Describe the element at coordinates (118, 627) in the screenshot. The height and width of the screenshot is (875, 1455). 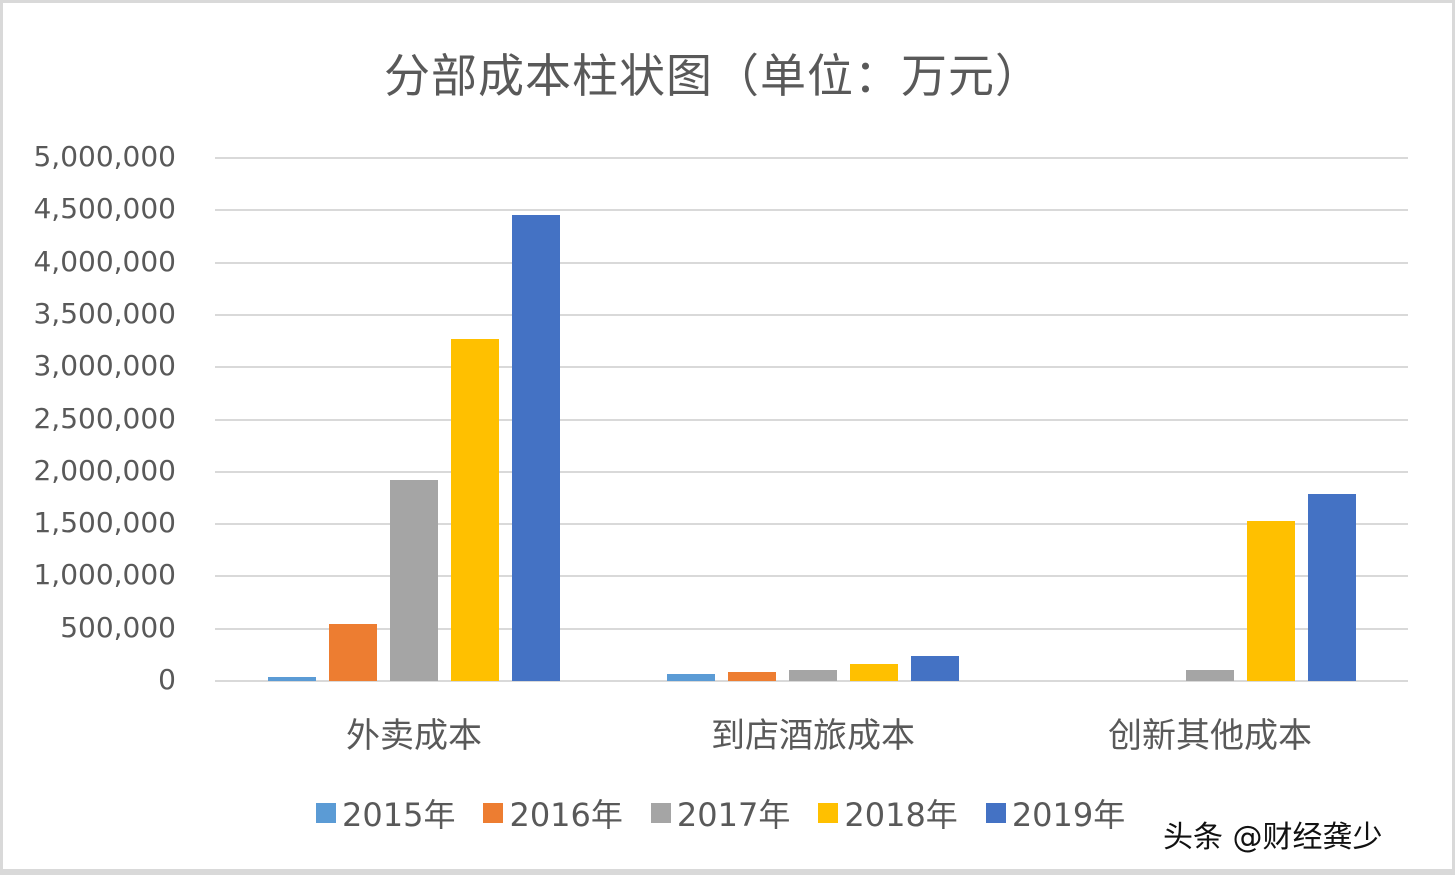
I see `y-tick-label: 500,000` at that location.